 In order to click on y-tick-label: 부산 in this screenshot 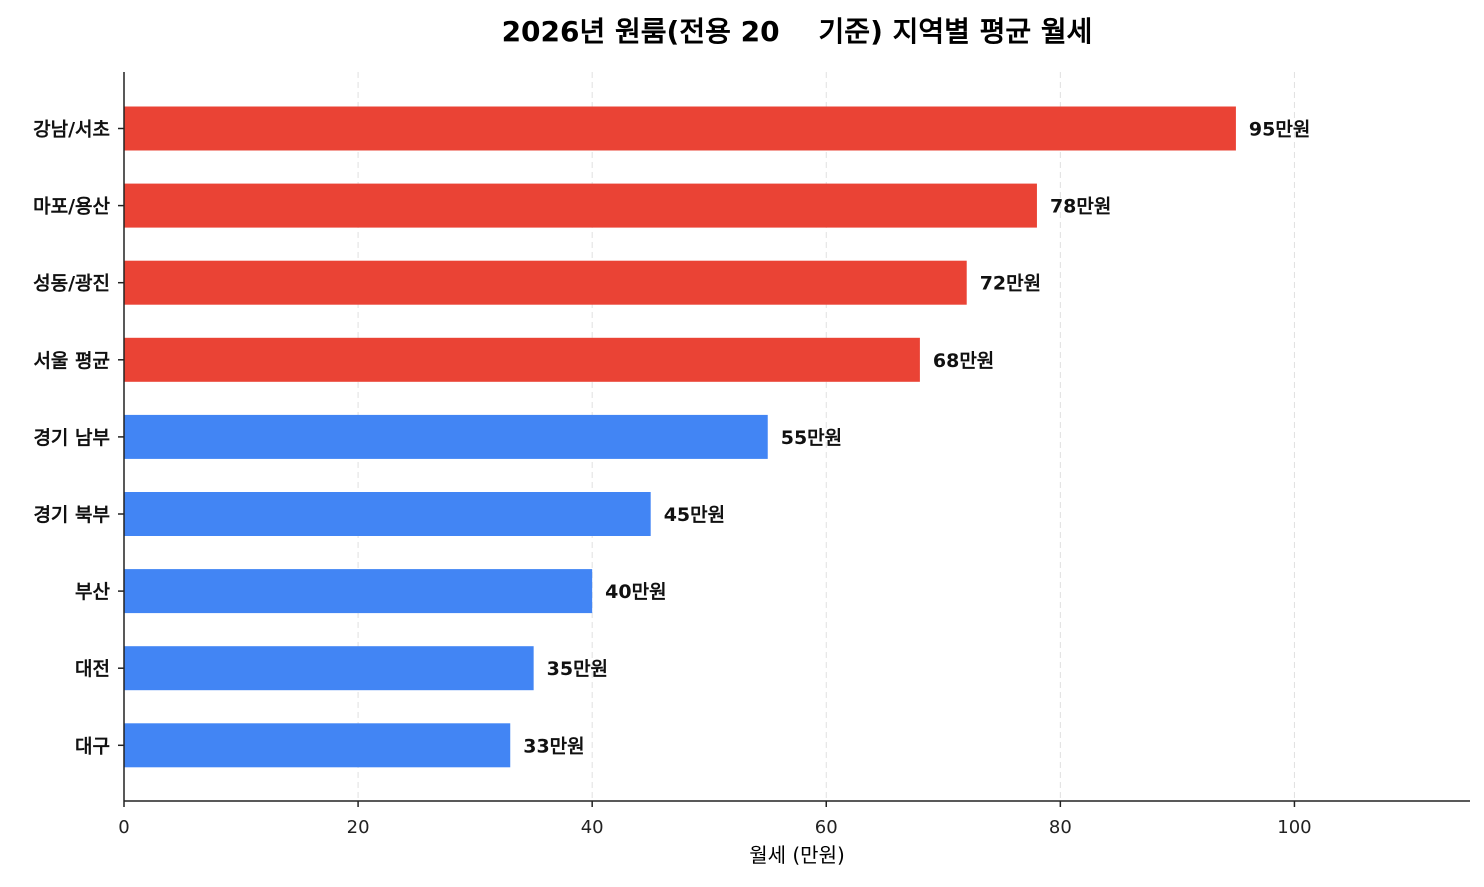, I will do `click(92, 592)`.